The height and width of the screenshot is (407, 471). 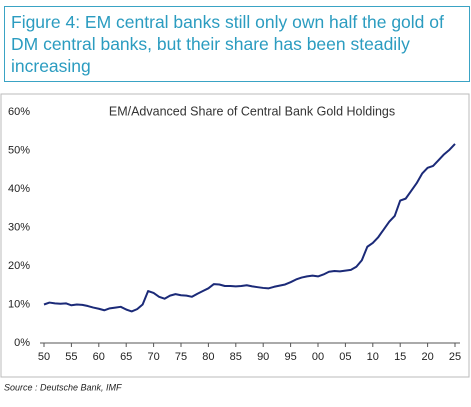 I want to click on x-tick-label: 55, so click(x=71, y=357).